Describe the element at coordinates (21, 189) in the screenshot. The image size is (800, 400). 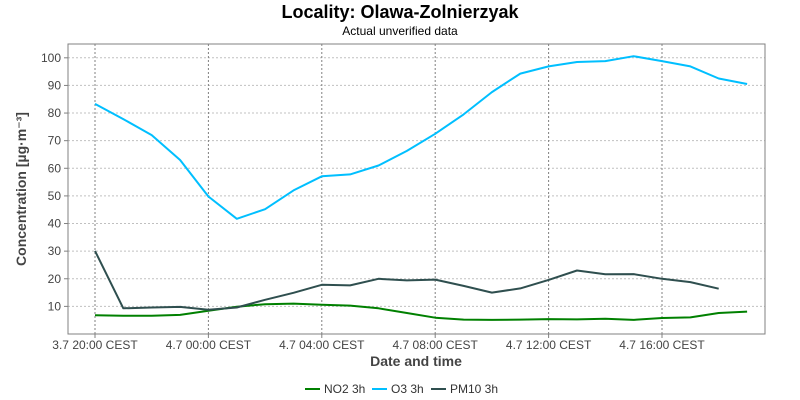
I see `y-axis-label: Concentration [µg·m⁻³]` at that location.